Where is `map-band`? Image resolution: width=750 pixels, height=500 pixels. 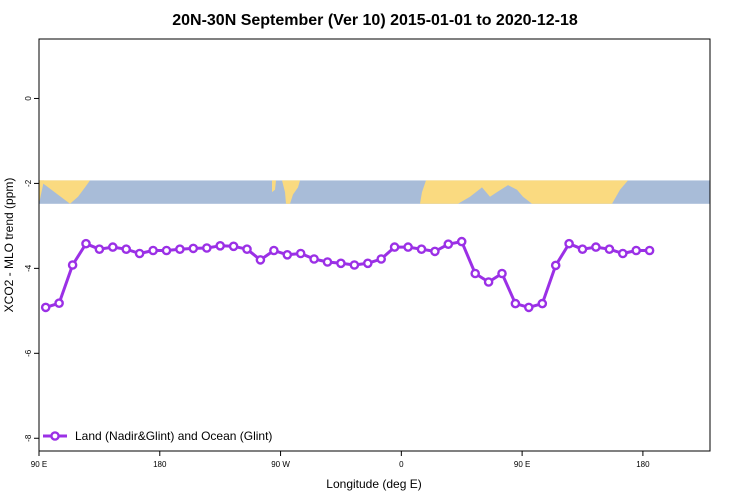
map-band is located at coordinates (374, 192).